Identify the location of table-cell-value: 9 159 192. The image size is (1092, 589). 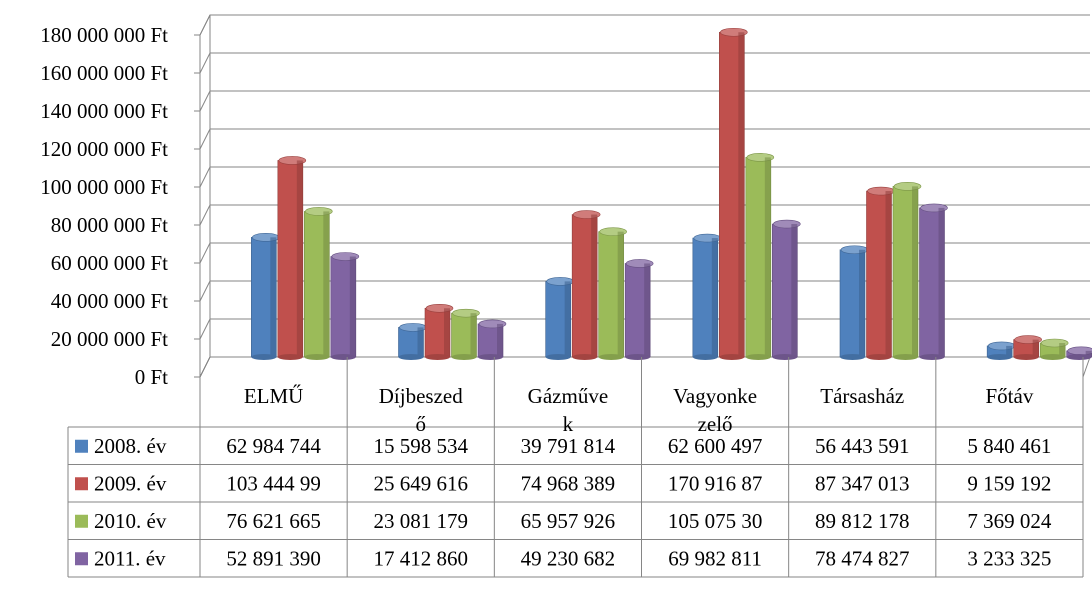
(1009, 483).